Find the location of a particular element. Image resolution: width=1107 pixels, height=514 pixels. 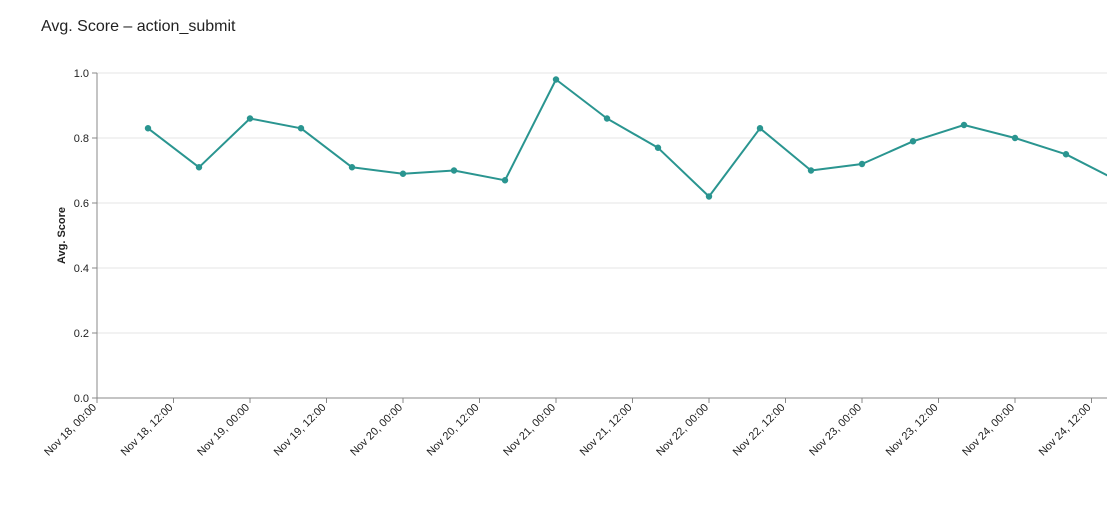

y-tick-label: 1.0 is located at coordinates (81, 74).